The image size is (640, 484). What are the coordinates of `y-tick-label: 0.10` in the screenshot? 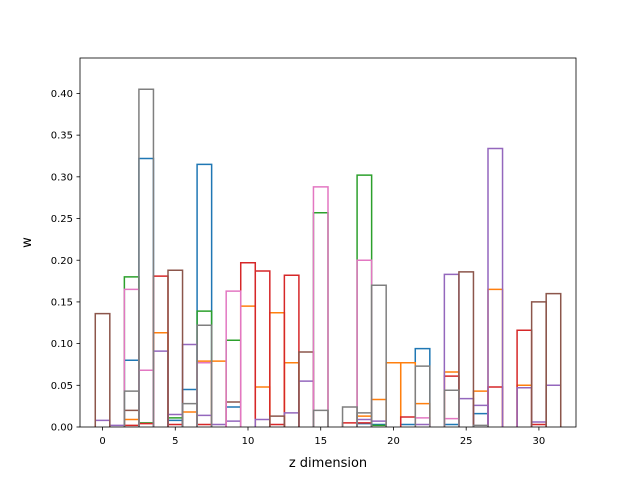 It's located at (62, 344).